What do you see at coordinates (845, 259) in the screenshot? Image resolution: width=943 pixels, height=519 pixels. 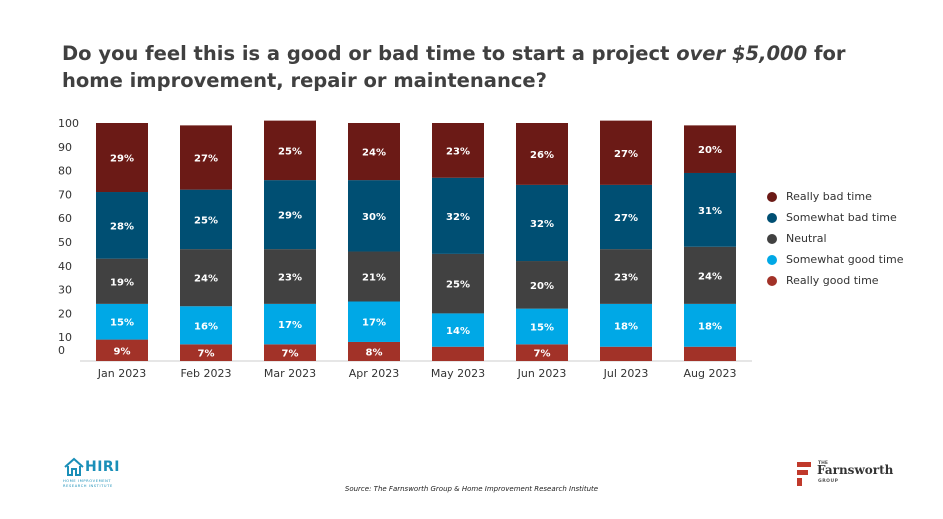 I see `legend-label-somewhat-good: Somewhat good time` at bounding box center [845, 259].